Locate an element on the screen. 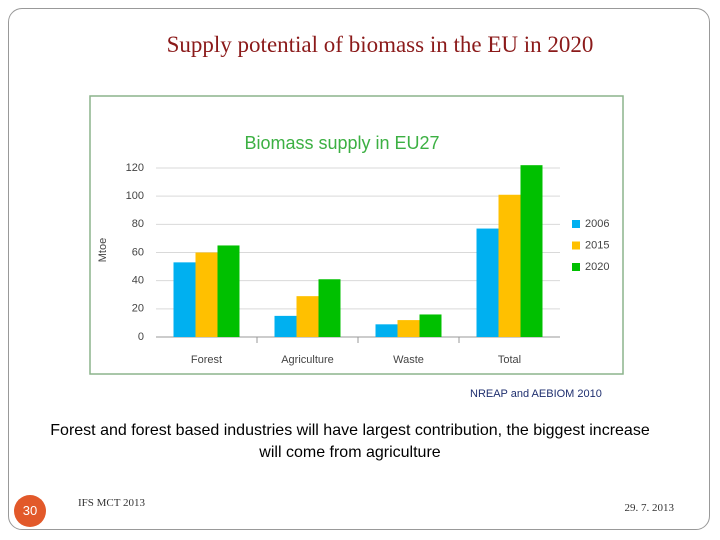  legend-label: 2006 is located at coordinates (597, 224).